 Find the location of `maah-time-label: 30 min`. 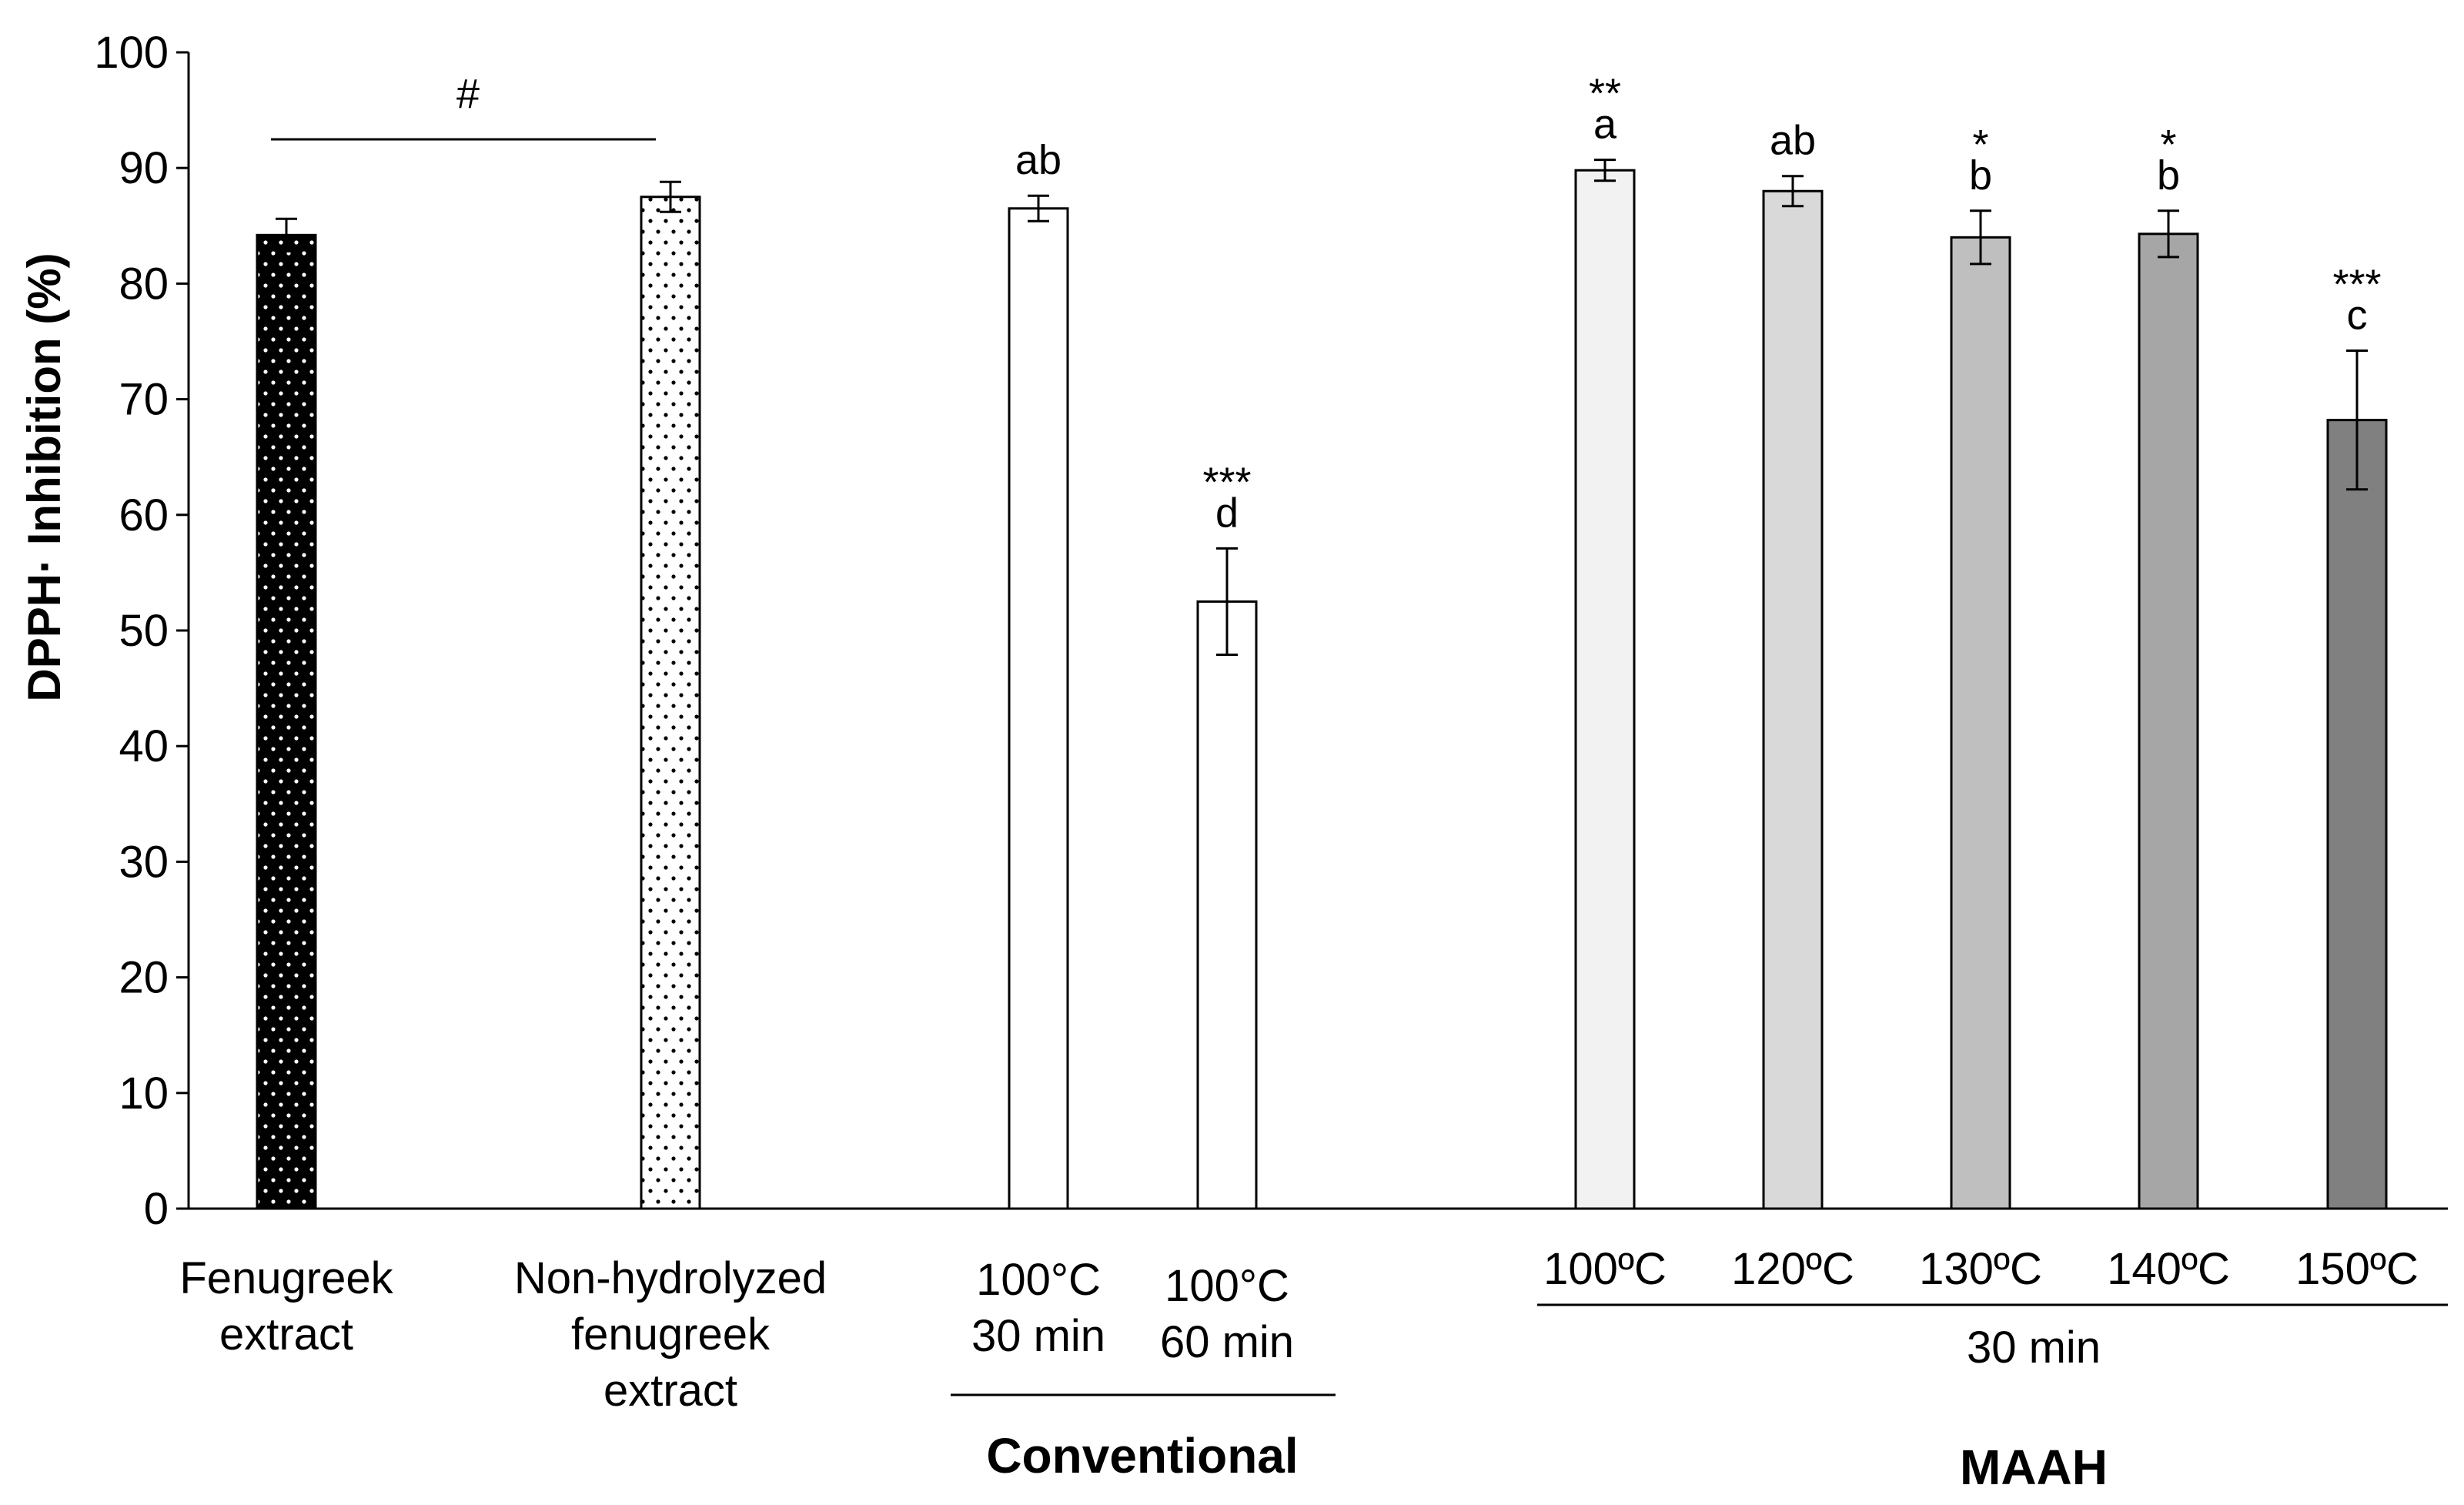

maah-time-label: 30 min is located at coordinates (2034, 1348).